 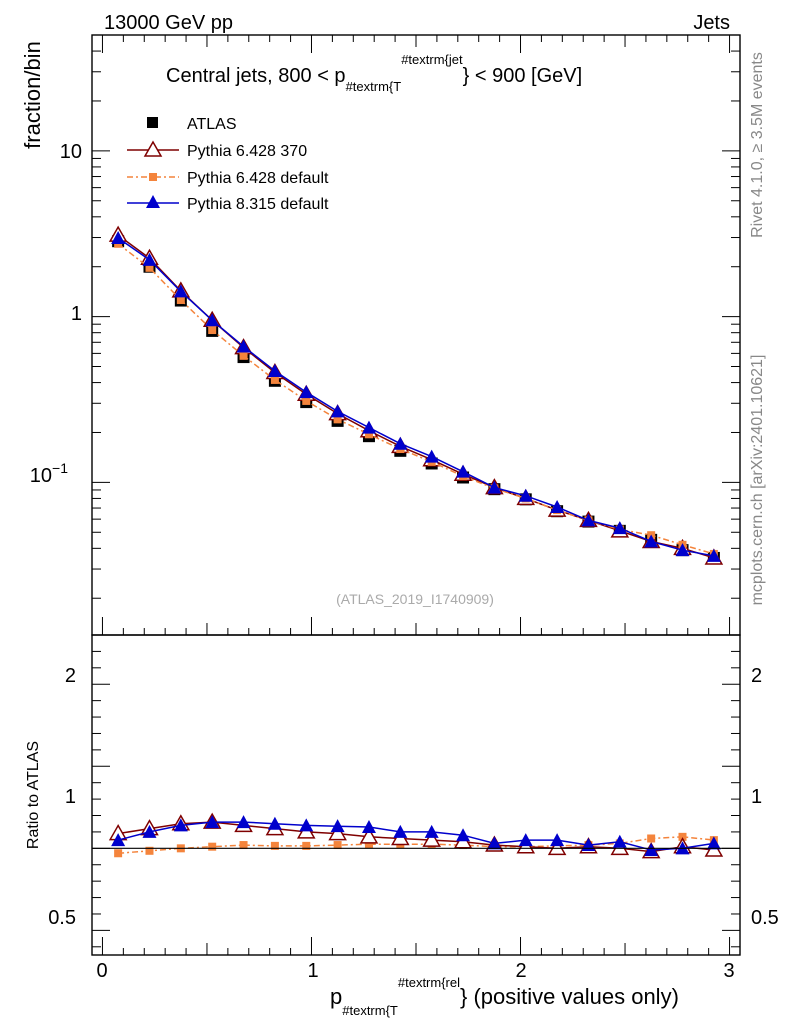 I want to click on xtick-label-3: 3, so click(x=728, y=971).